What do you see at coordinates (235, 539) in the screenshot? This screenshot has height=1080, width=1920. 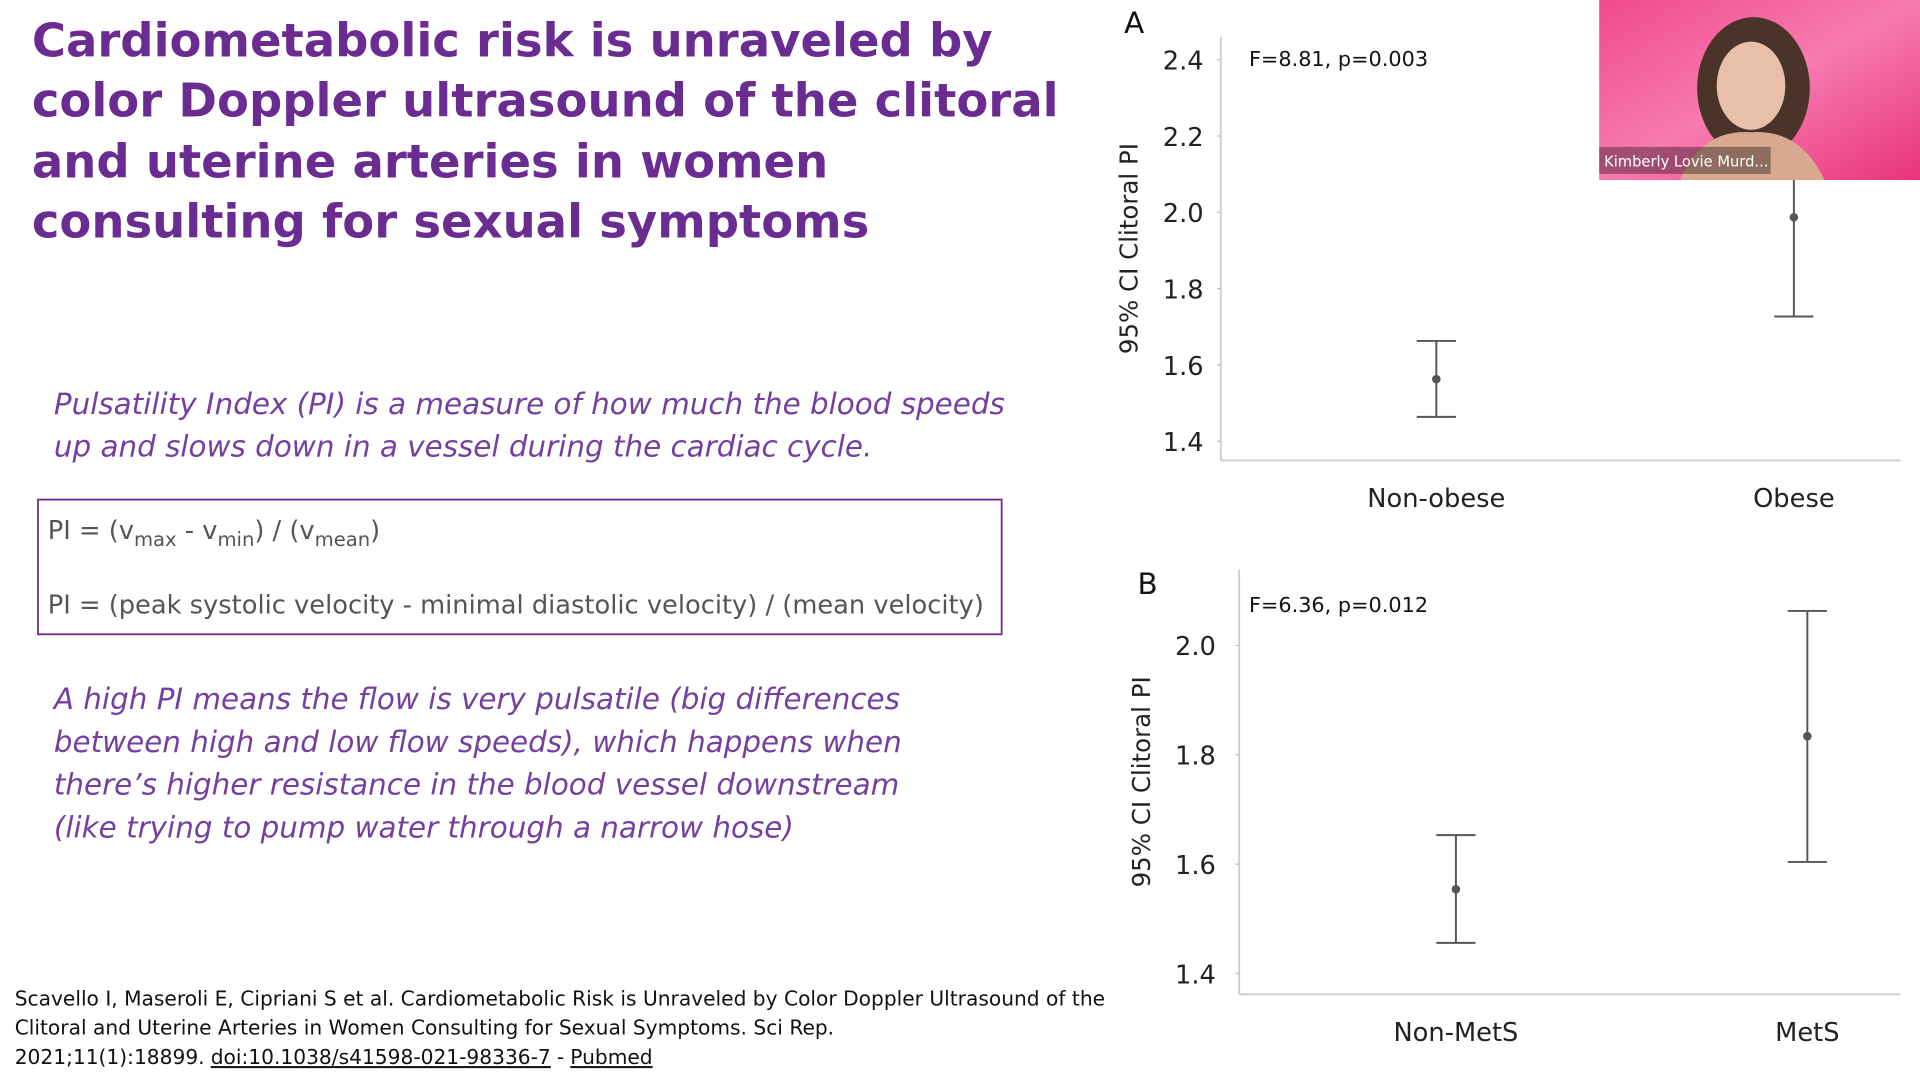 I see `formula-subscript: min` at bounding box center [235, 539].